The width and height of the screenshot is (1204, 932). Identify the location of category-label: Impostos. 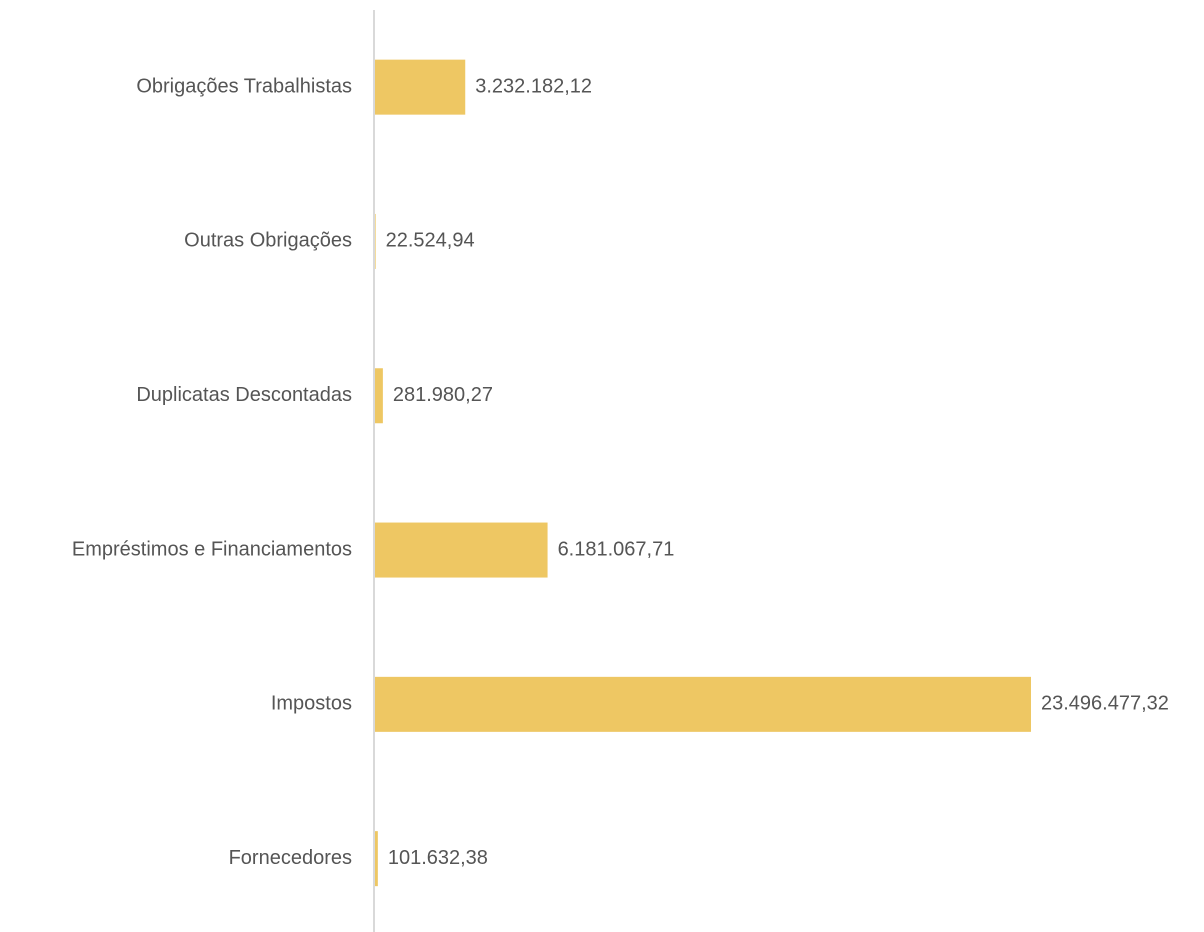
(311, 704).